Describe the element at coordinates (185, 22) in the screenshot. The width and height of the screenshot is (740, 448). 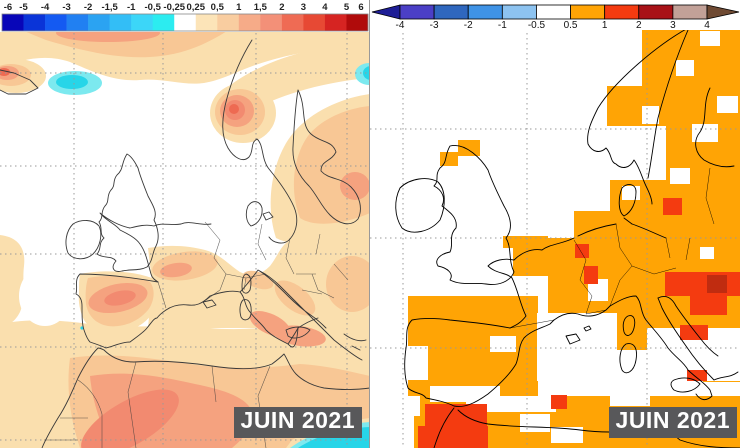
I see `colorbar-frame` at that location.